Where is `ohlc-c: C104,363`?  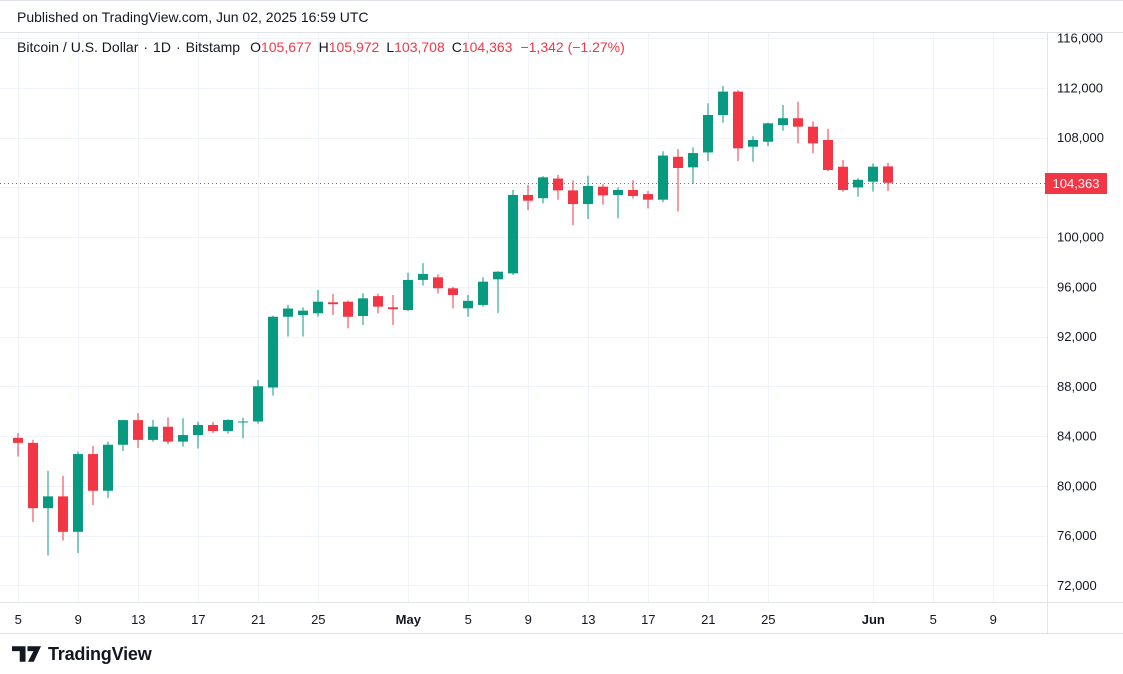
ohlc-c: C104,363 is located at coordinates (482, 47).